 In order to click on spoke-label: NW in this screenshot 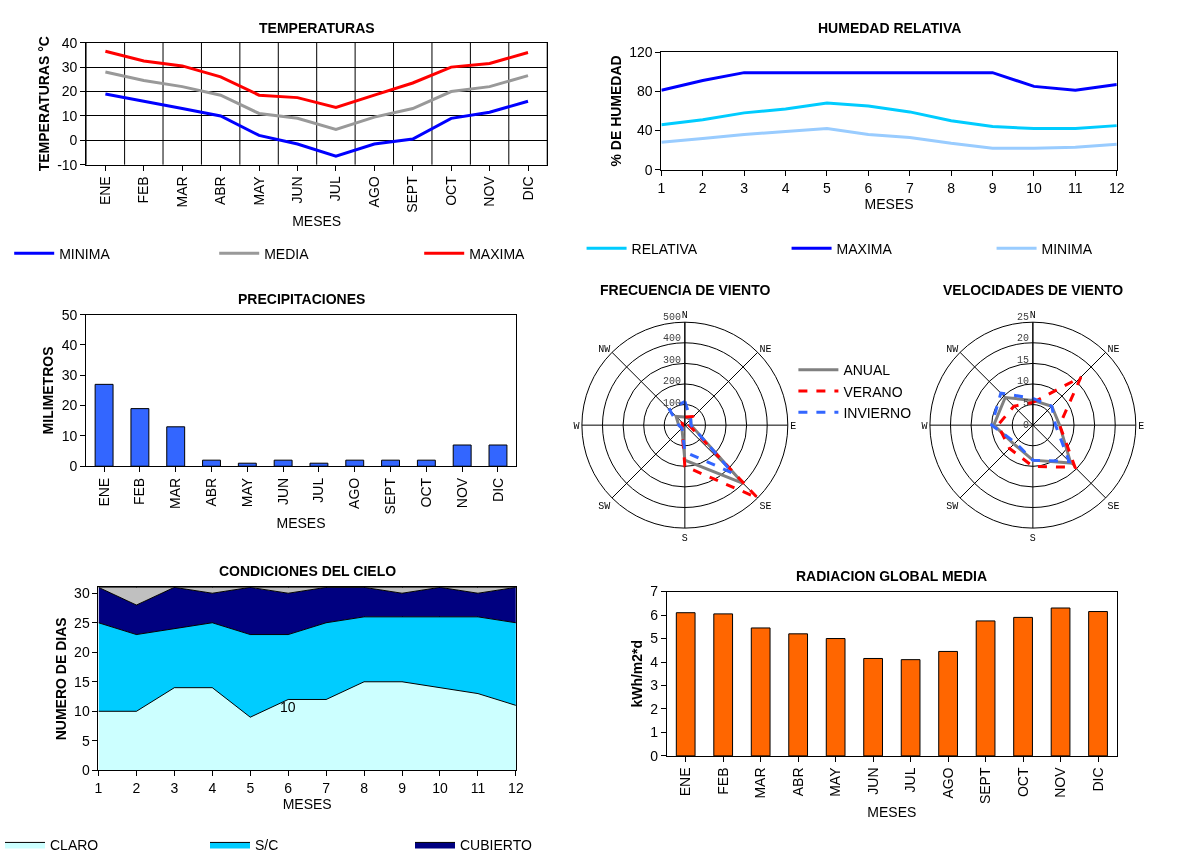, I will do `click(604, 349)`.